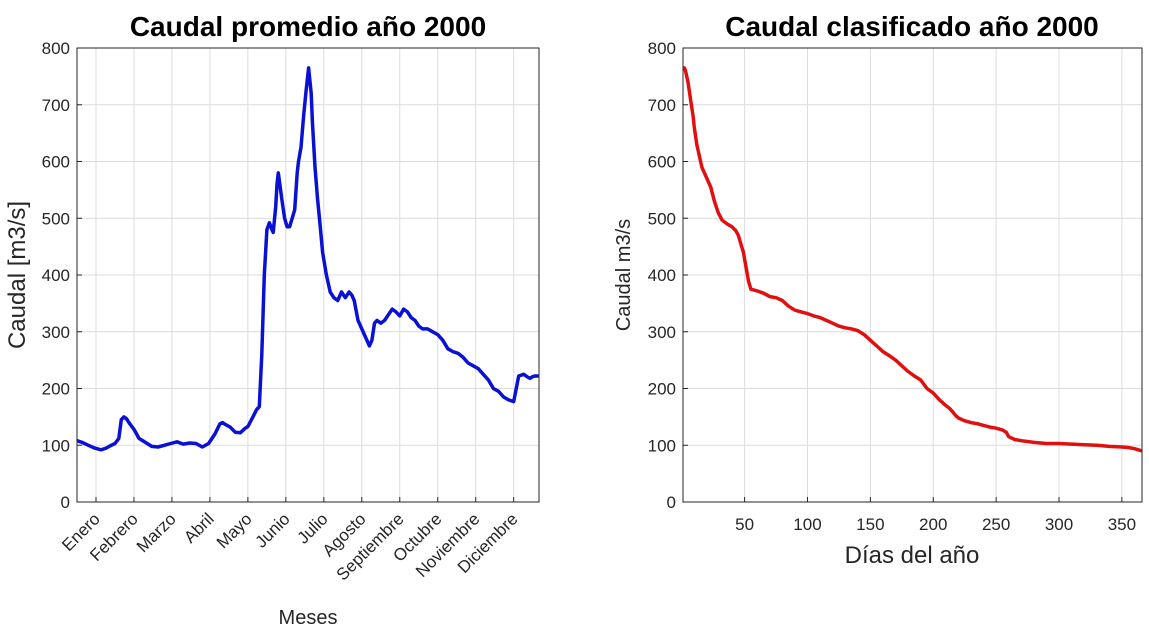 This screenshot has height=630, width=1149. I want to click on chart-title-right: Caudal clasificado año 2000, so click(912, 26).